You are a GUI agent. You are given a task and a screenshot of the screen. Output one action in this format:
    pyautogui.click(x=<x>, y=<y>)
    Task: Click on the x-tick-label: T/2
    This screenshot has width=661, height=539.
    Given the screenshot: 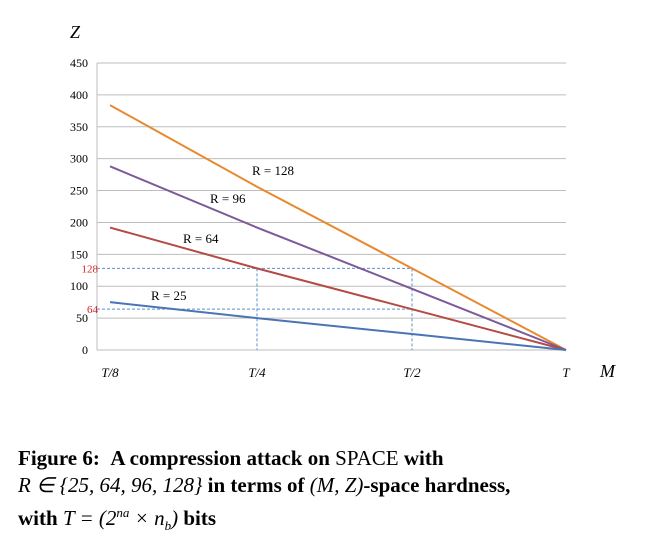 What is the action you would take?
    pyautogui.click(x=412, y=372)
    